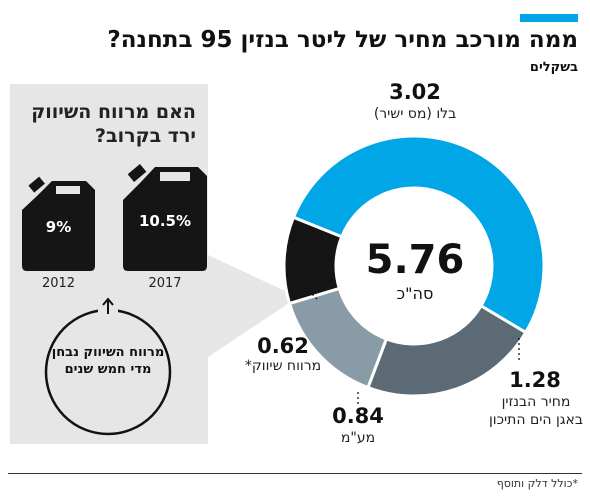 This screenshot has width=590, height=496. I want to click on footer-rule, so click(295, 473).